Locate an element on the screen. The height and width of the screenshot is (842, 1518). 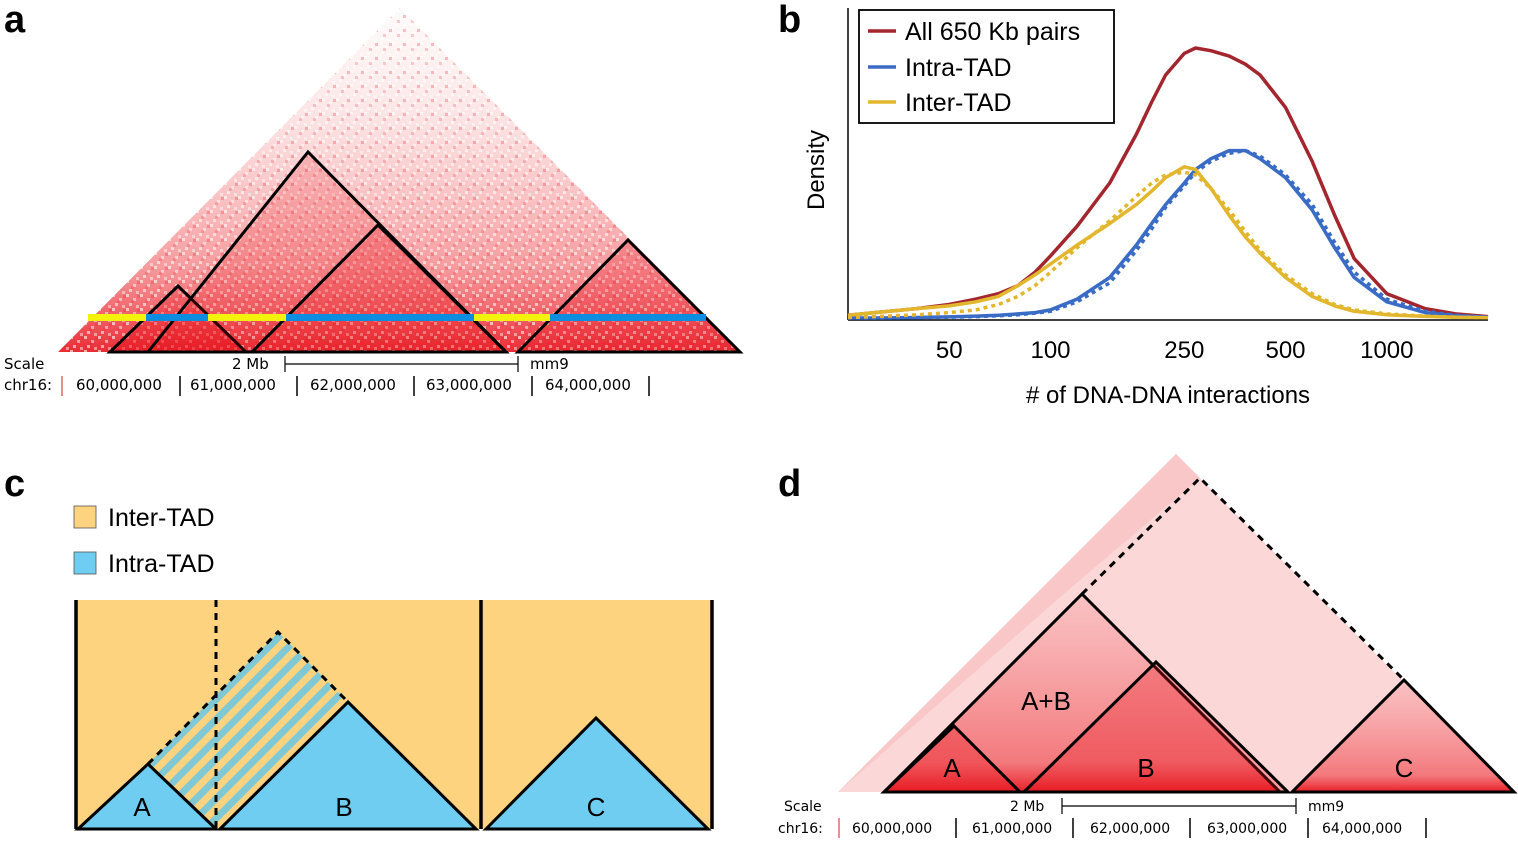
tad-b-label-d: B is located at coordinates (1145, 768).